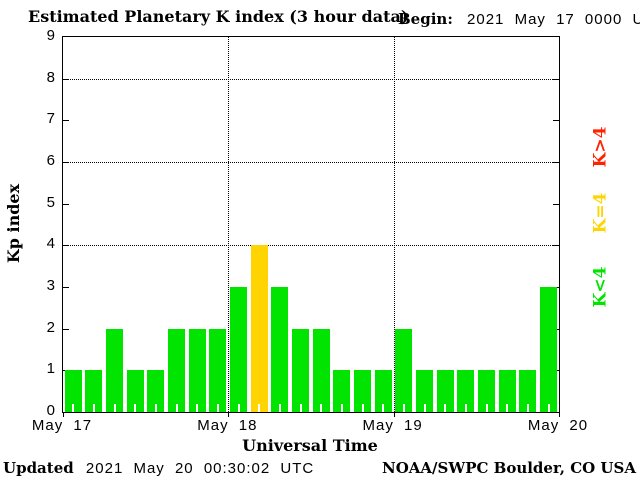 Image resolution: width=640 pixels, height=480 pixels. What do you see at coordinates (51, 119) in the screenshot?
I see `y-tick-label: 7` at bounding box center [51, 119].